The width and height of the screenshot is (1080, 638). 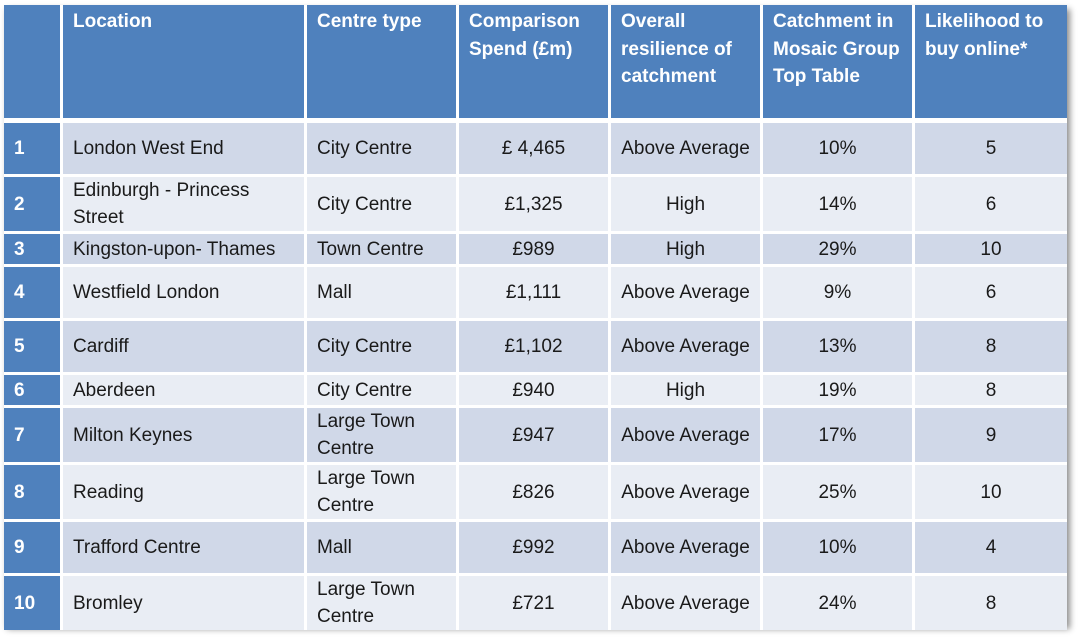 I want to click on cell-spend: £1,111, so click(x=535, y=294).